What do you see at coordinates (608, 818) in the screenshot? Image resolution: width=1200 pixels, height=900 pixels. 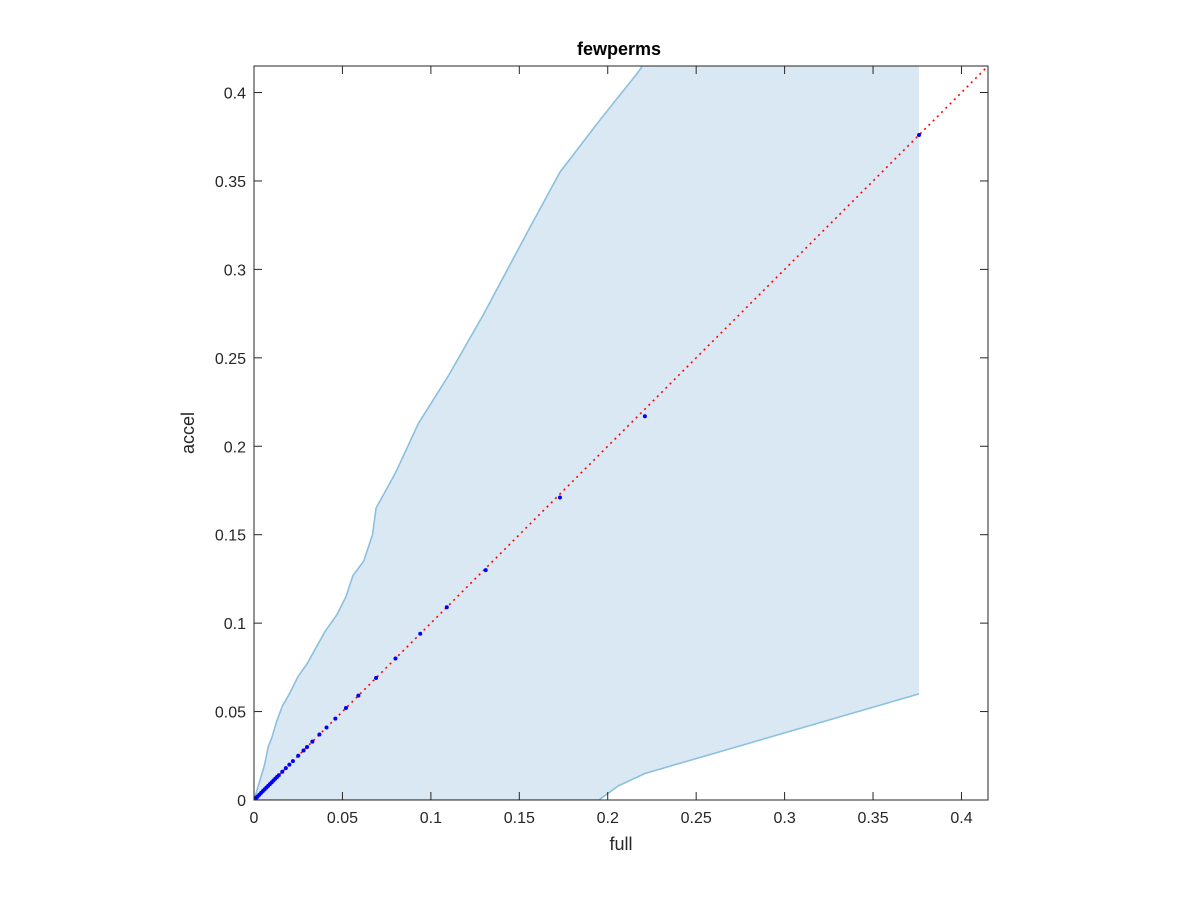 I see `x-tick-label: 0.2` at bounding box center [608, 818].